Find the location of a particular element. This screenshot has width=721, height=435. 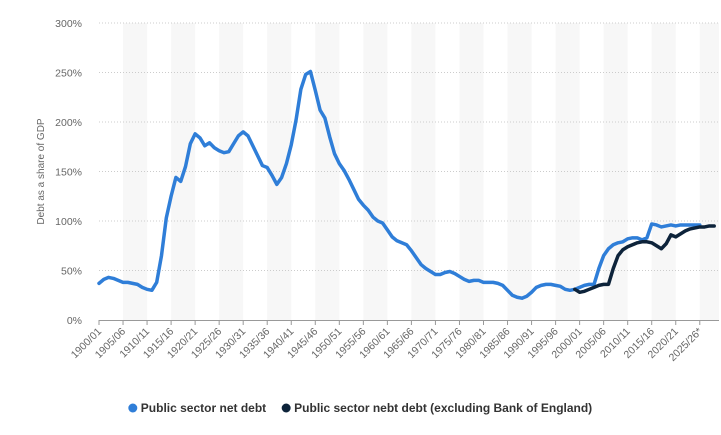

y-tick-label: 150% is located at coordinates (68, 173).